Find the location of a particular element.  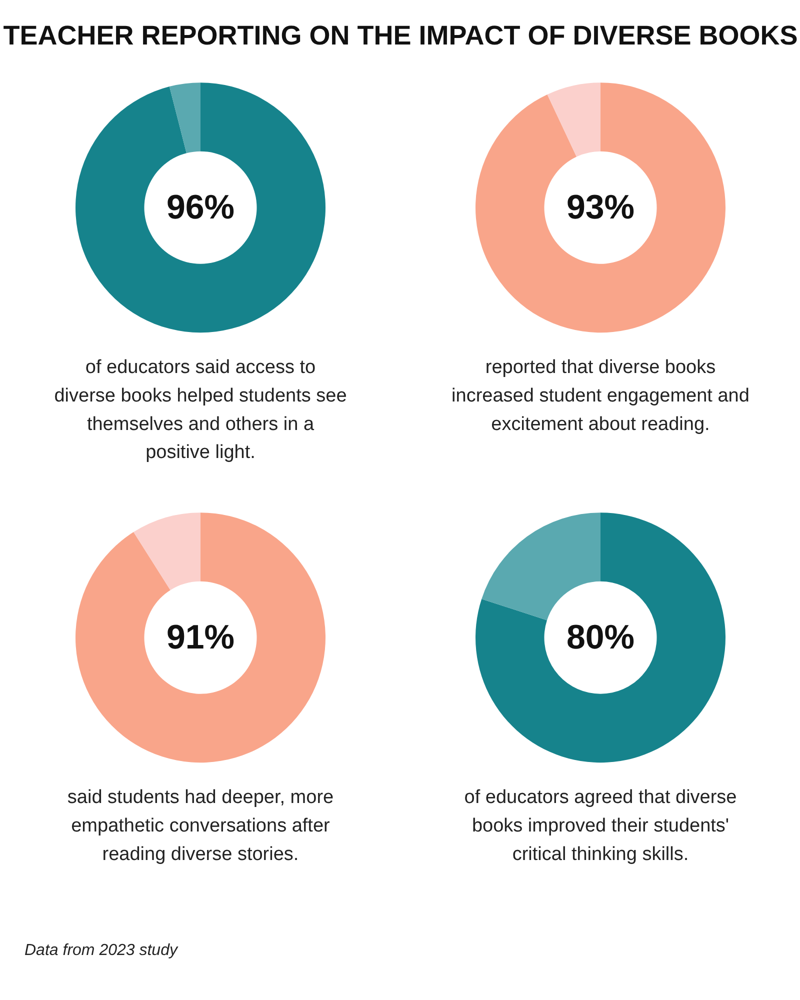

text: of educators agreed that diverse books improved their students' critical thinking skills. is located at coordinates (600, 826).